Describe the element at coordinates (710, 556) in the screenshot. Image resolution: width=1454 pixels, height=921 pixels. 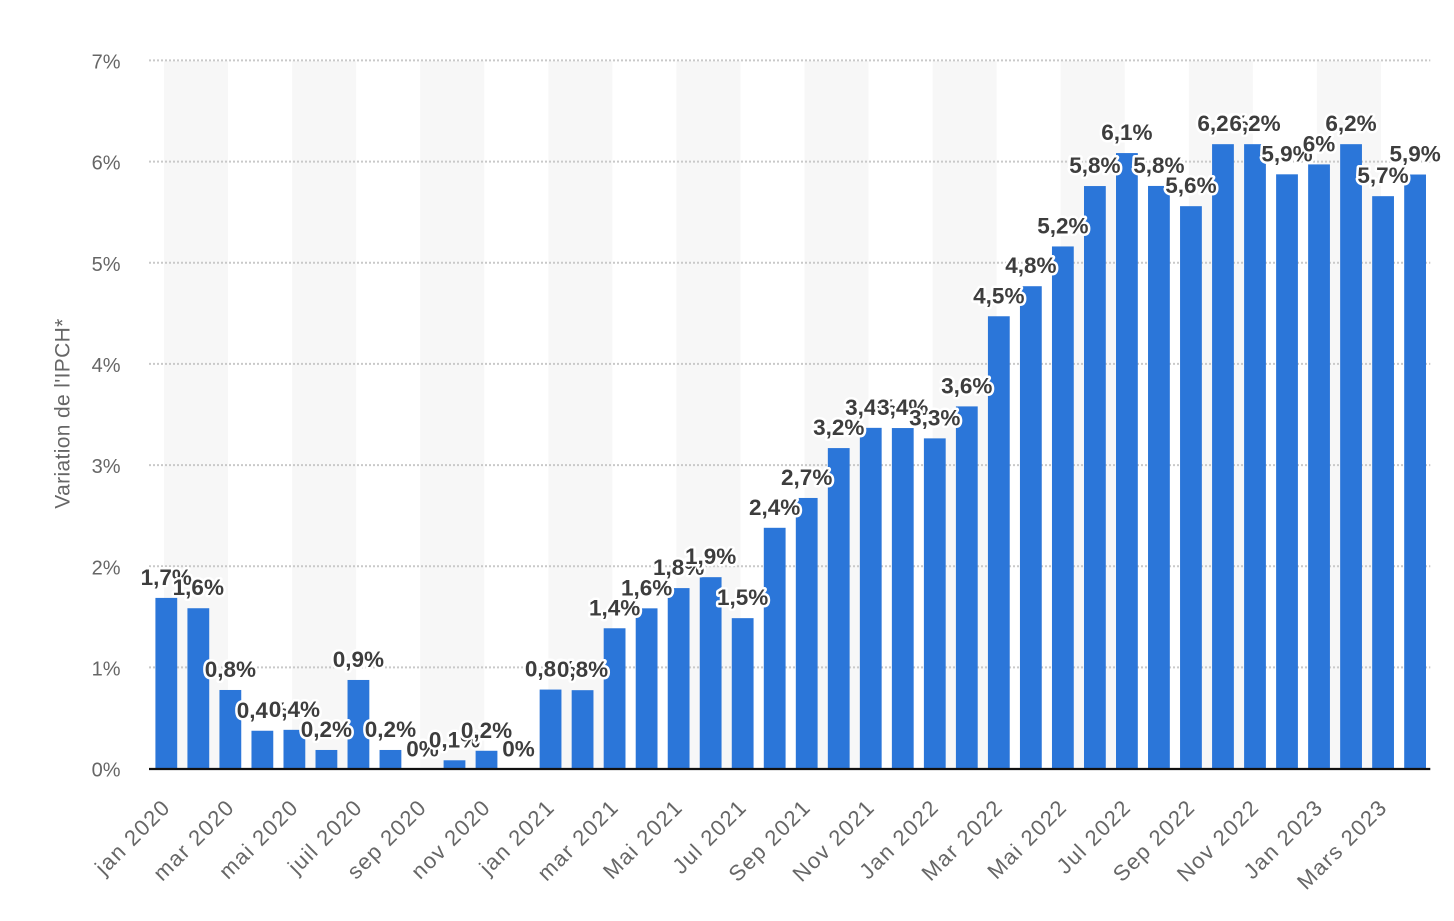
I see `svg-text: 1,9%` at that location.